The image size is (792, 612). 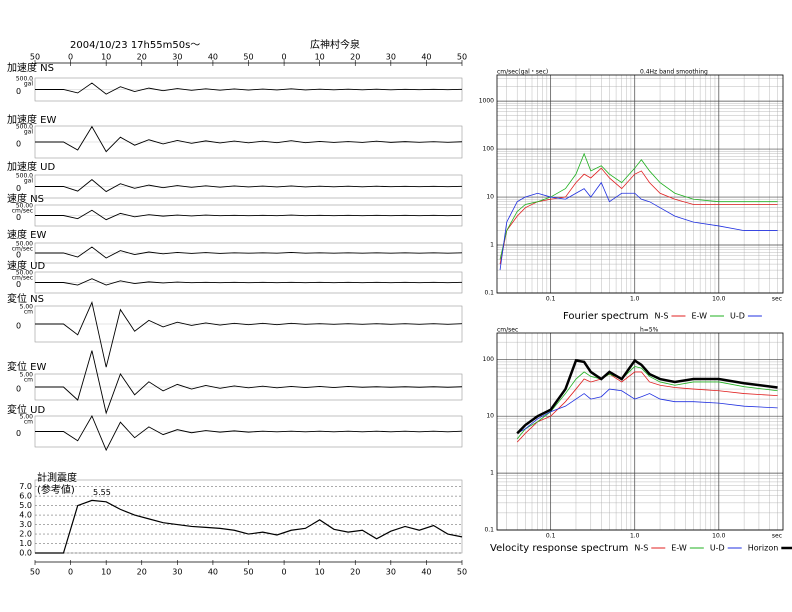 I want to click on station: 広神村今泉, so click(x=335, y=44).